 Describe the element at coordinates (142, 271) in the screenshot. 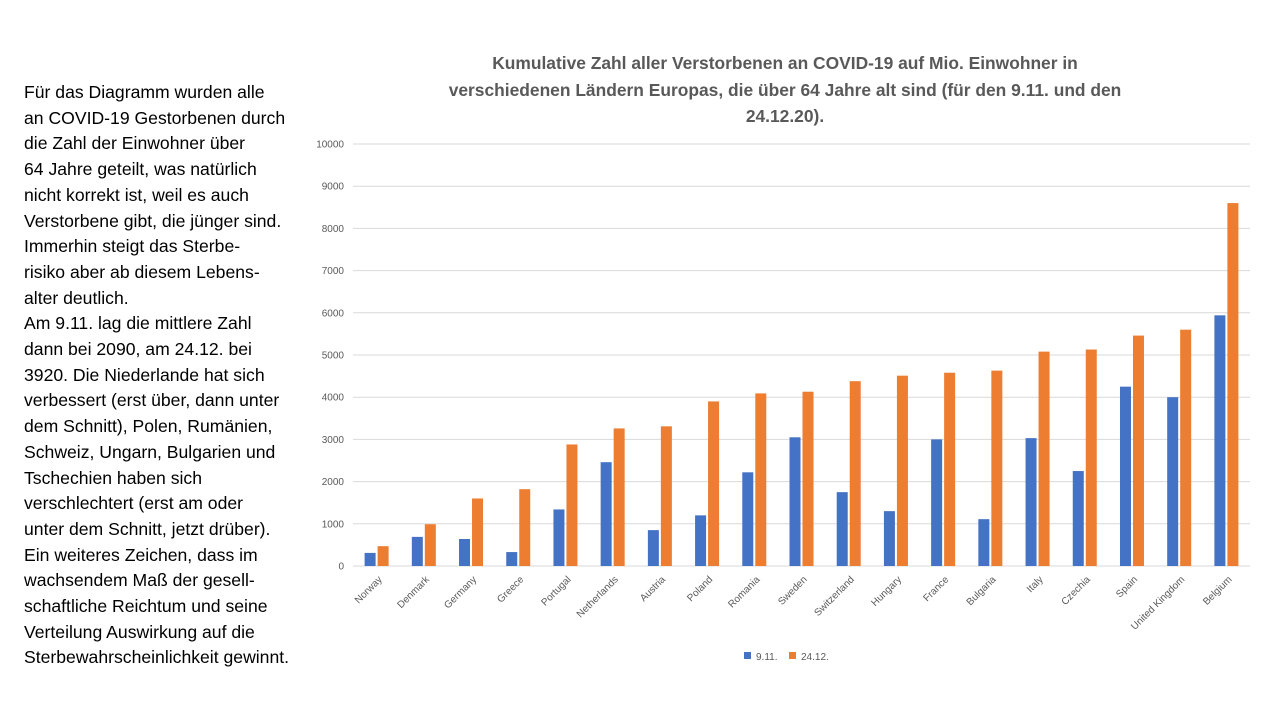

I see `description-line: risiko aber ab diesem Lebens-` at that location.